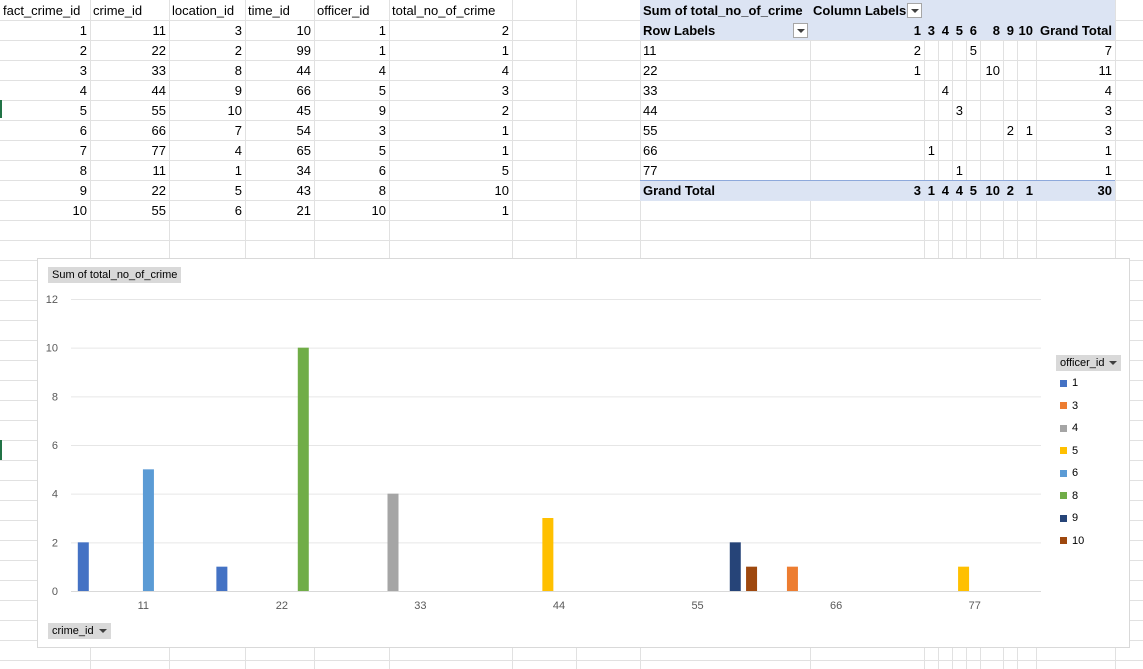 The image size is (1143, 669). Describe the element at coordinates (118, 10) in the screenshot. I see `table-header-cell: crime_id` at that location.